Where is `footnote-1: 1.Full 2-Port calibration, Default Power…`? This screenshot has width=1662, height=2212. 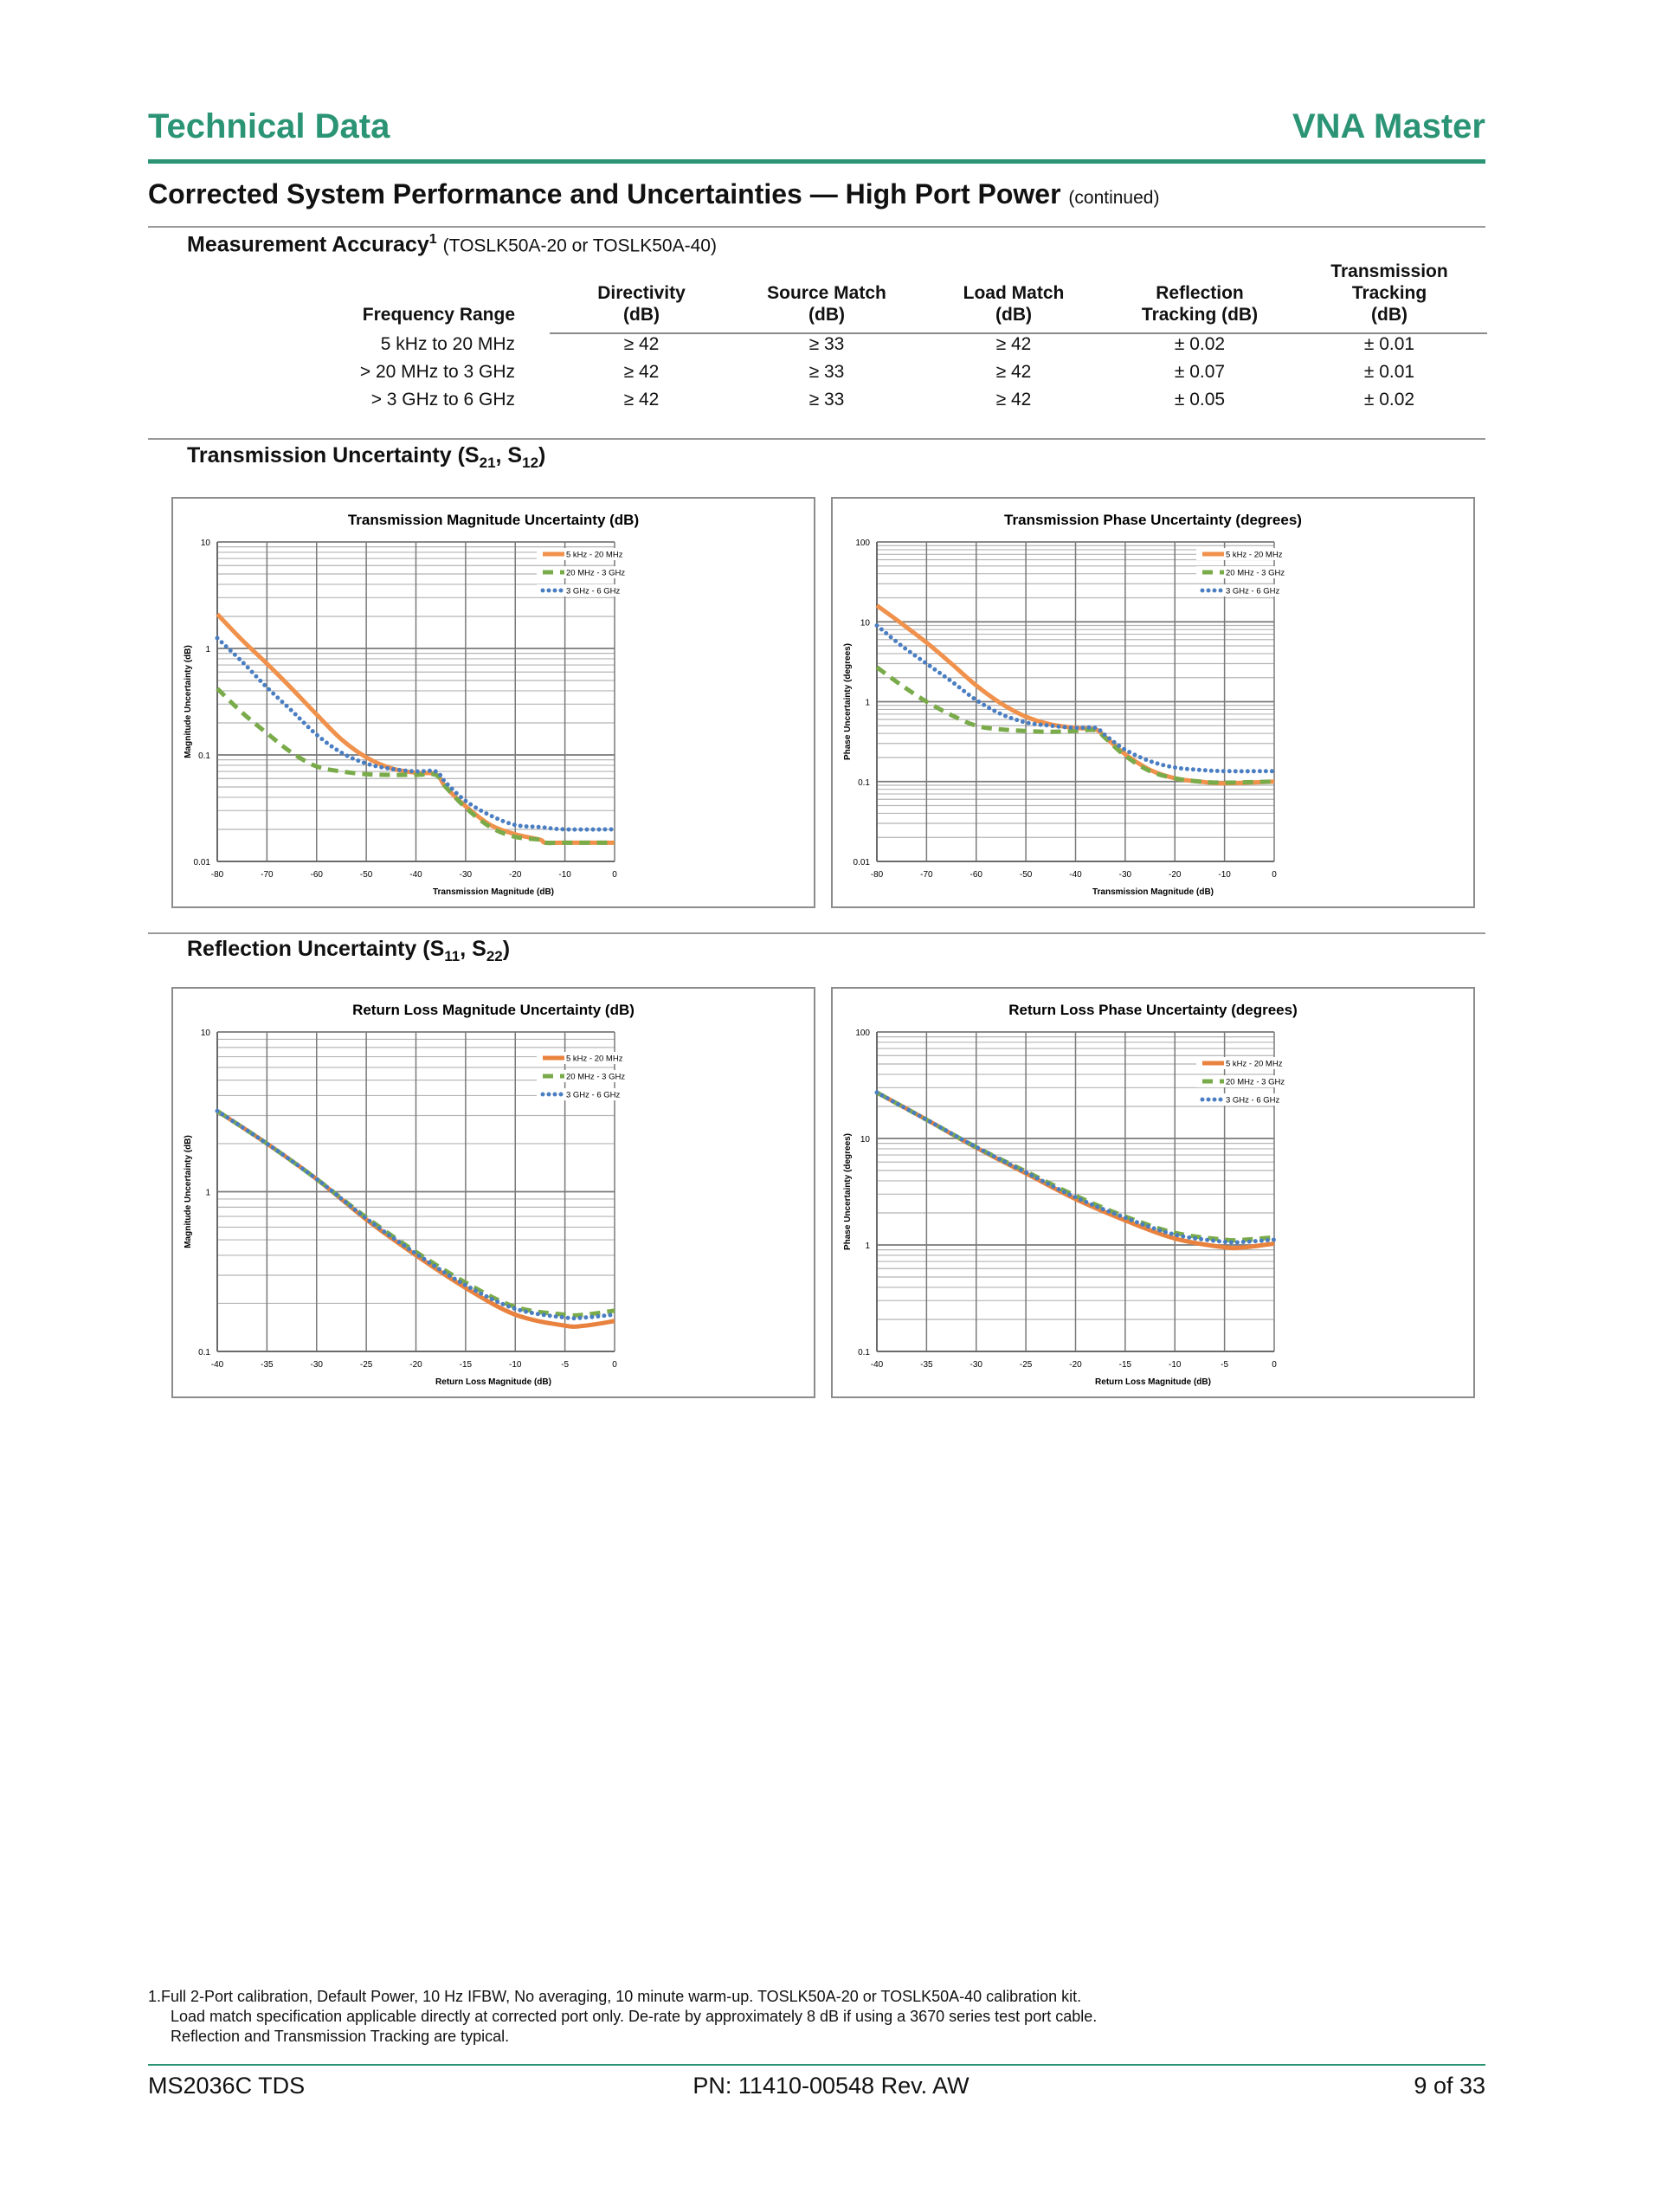
footnote-1: 1.Full 2-Port calibration, Default Power… is located at coordinates (615, 1996).